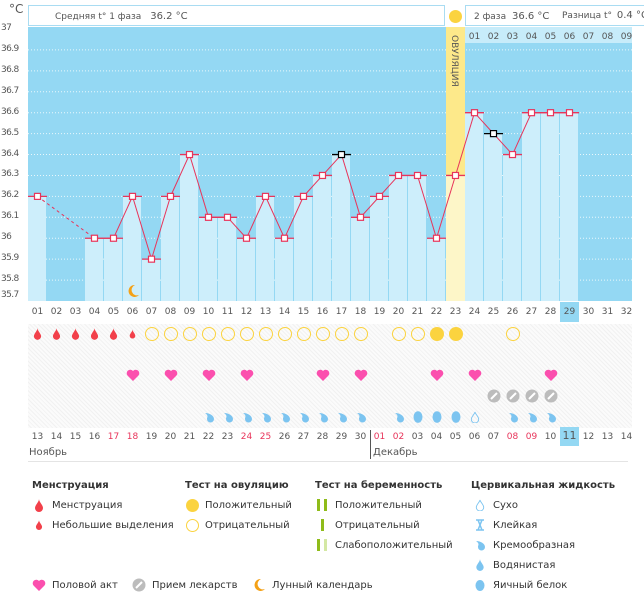 The height and width of the screenshot is (595, 644). I want to click on calendar-date: 26, so click(284, 437).